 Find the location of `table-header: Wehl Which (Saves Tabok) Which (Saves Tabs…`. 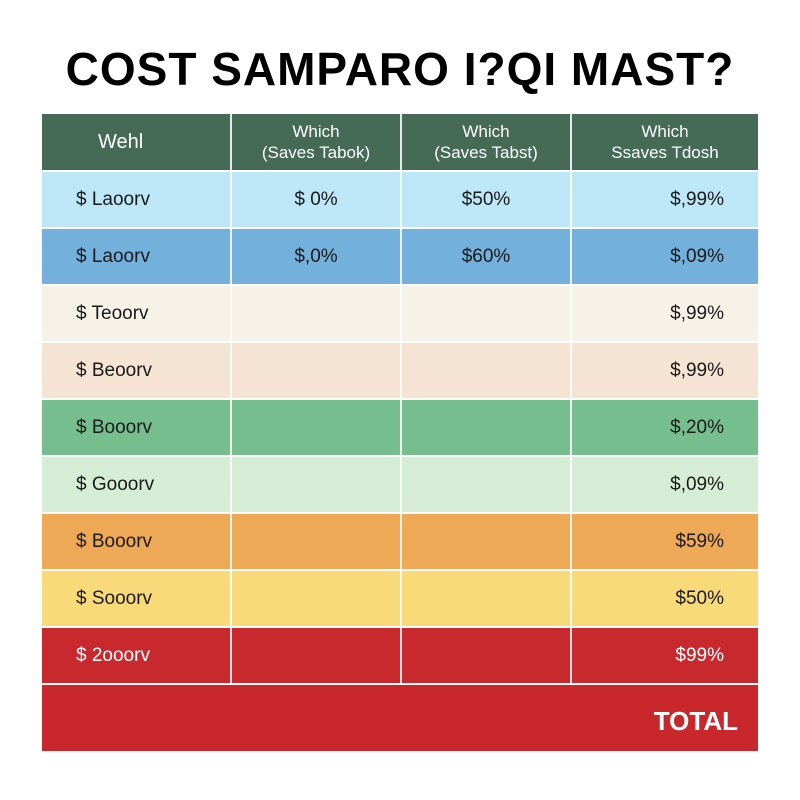

table-header: Wehl Which (Saves Tabok) Which (Saves Tabs… is located at coordinates (400, 142).